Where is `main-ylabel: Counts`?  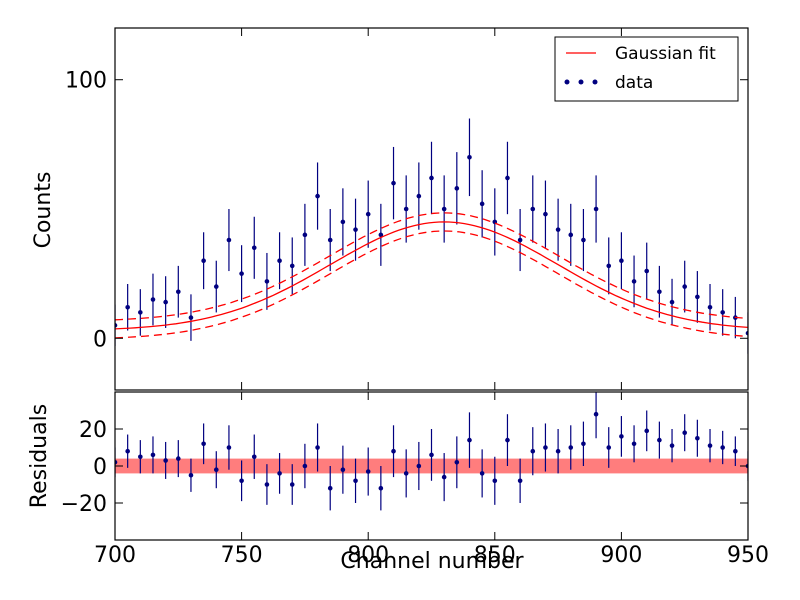
main-ylabel: Counts is located at coordinates (43, 210).